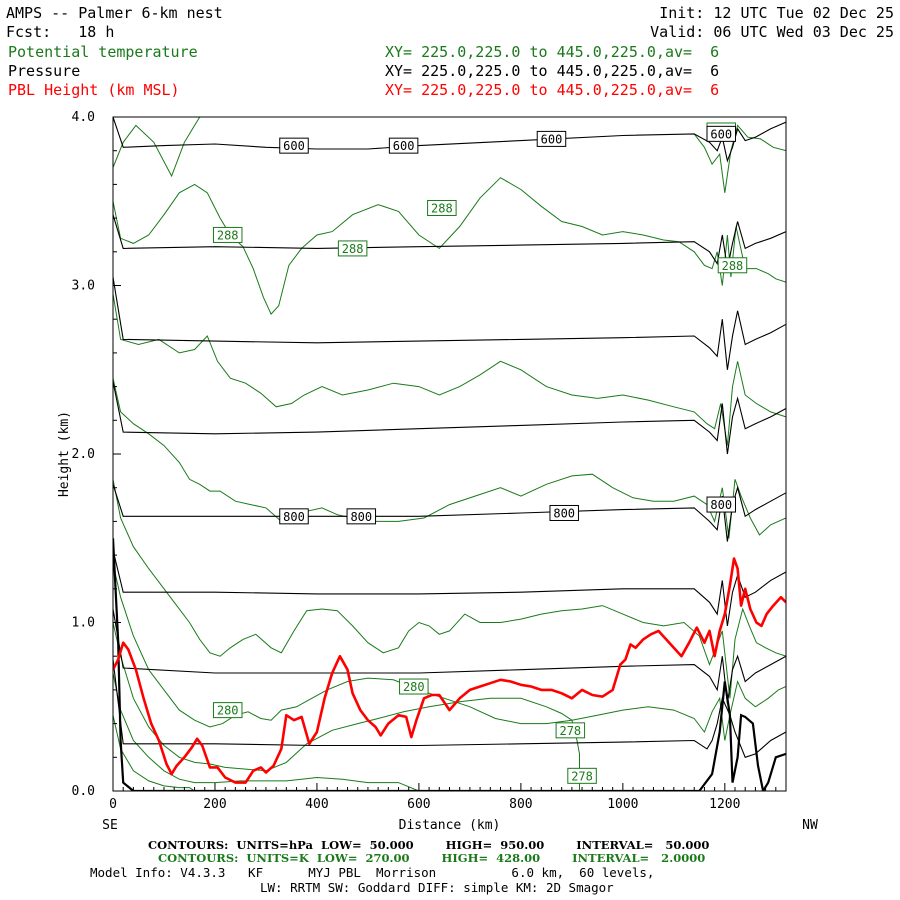  Describe the element at coordinates (214, 804) in the screenshot. I see `x-tick-label: 200` at that location.